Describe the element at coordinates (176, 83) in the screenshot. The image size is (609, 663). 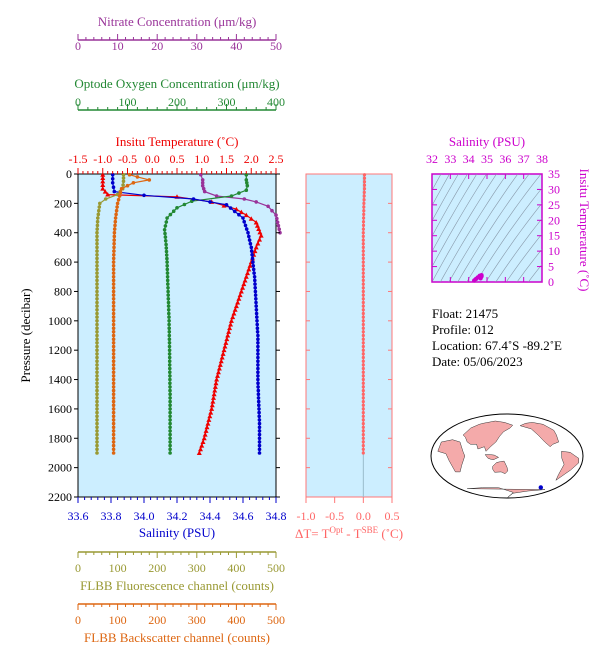
I see `oxygen-axis-title: Optode Oxygen Concentration (μm/kg)` at that location.